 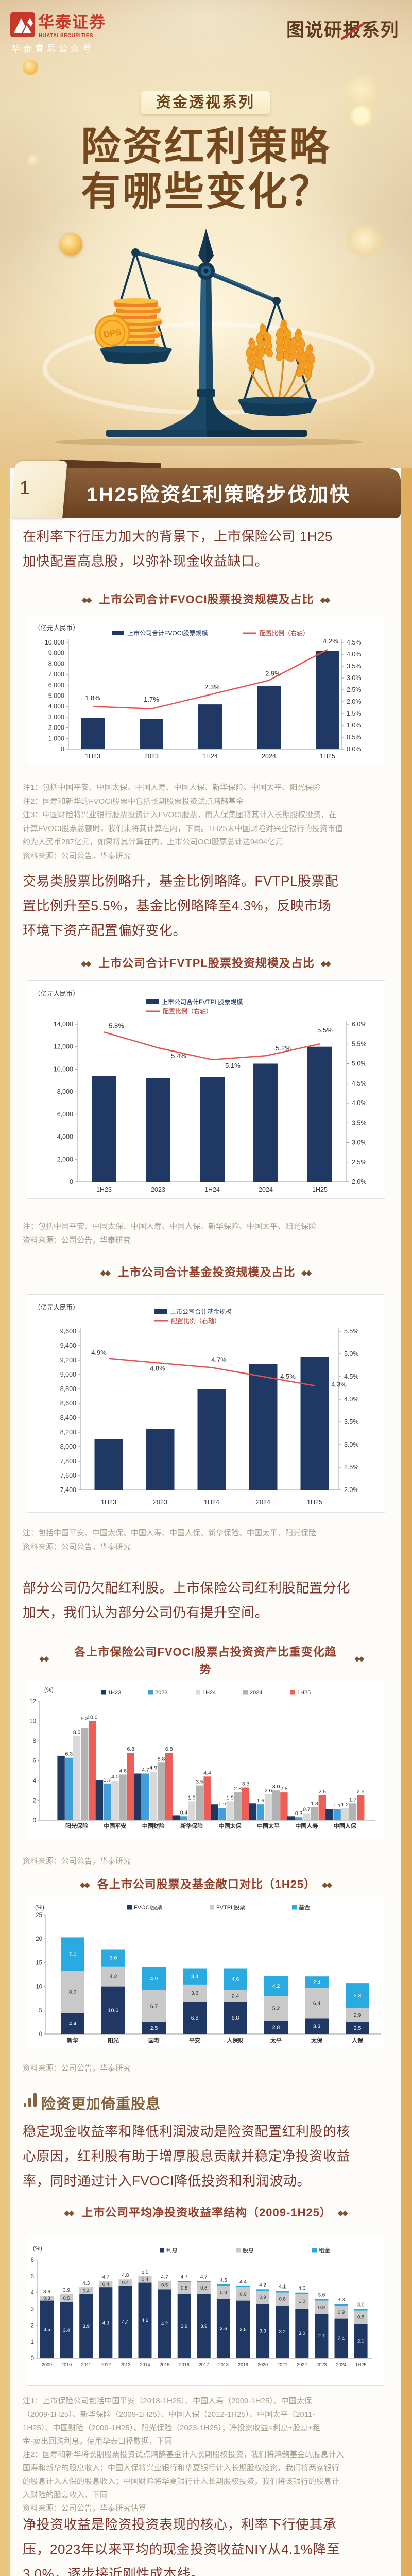 I want to click on svg-text: FVTPL股票, so click(x=230, y=1907).